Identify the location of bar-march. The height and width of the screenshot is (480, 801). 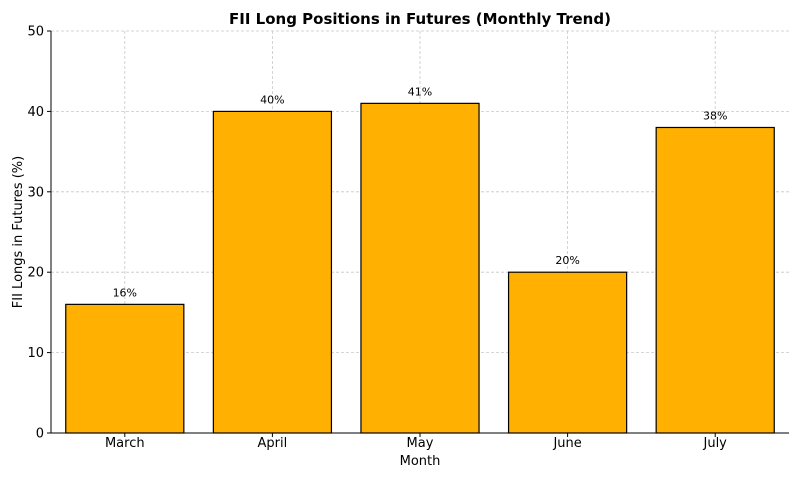
(125, 368).